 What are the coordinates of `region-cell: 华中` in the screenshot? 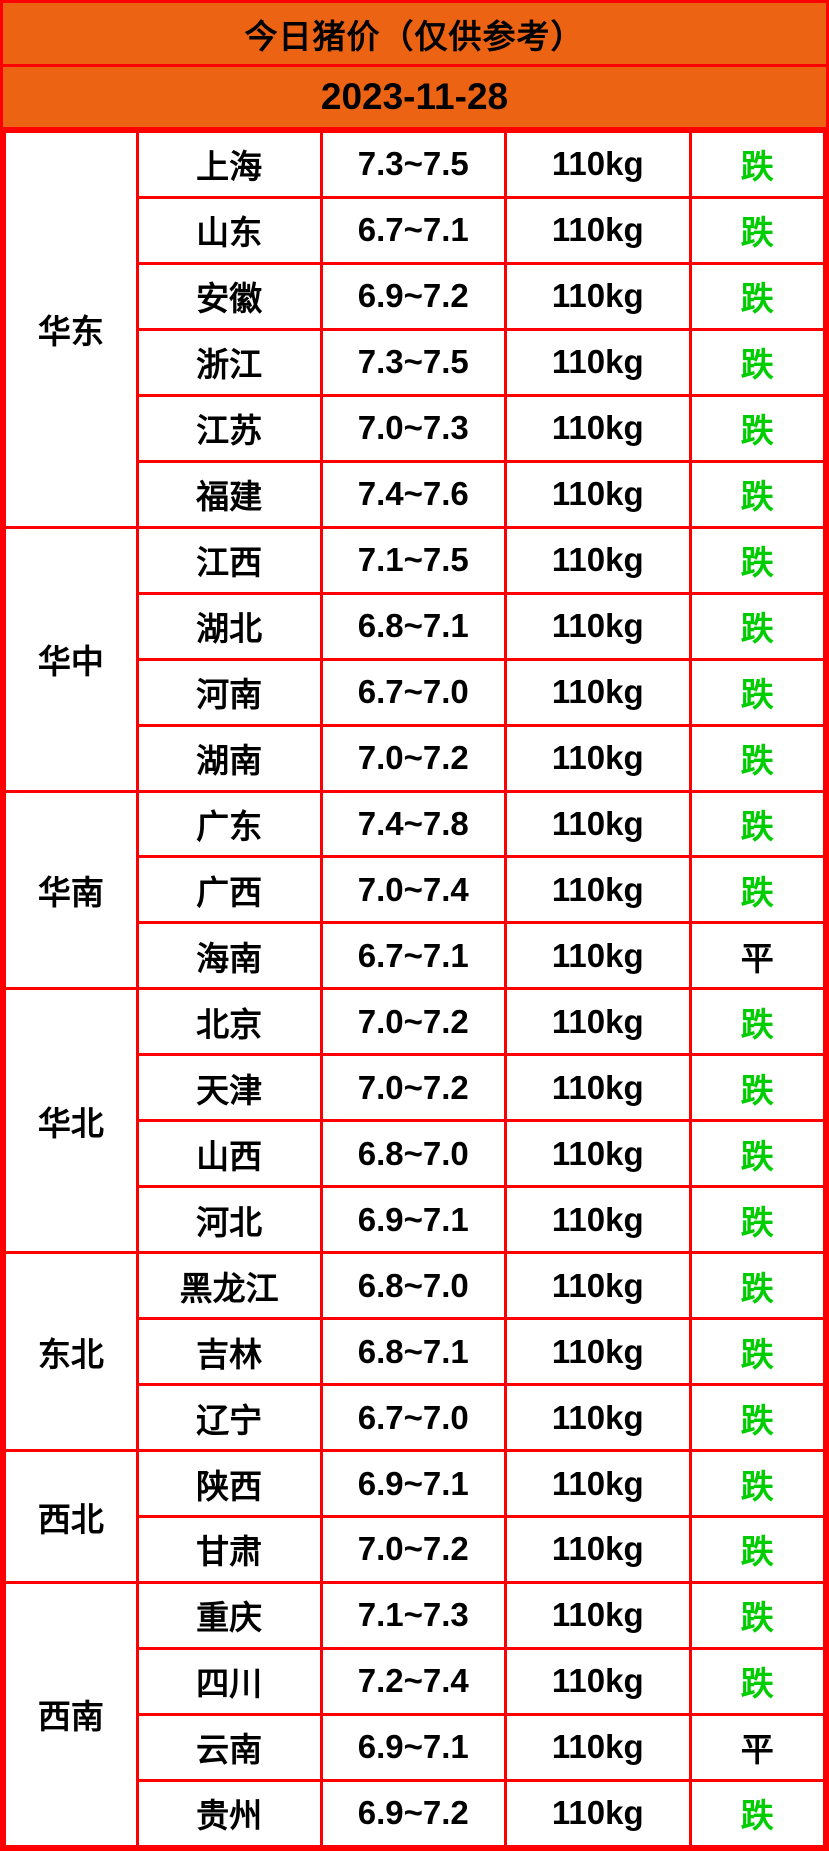 It's located at (71, 659).